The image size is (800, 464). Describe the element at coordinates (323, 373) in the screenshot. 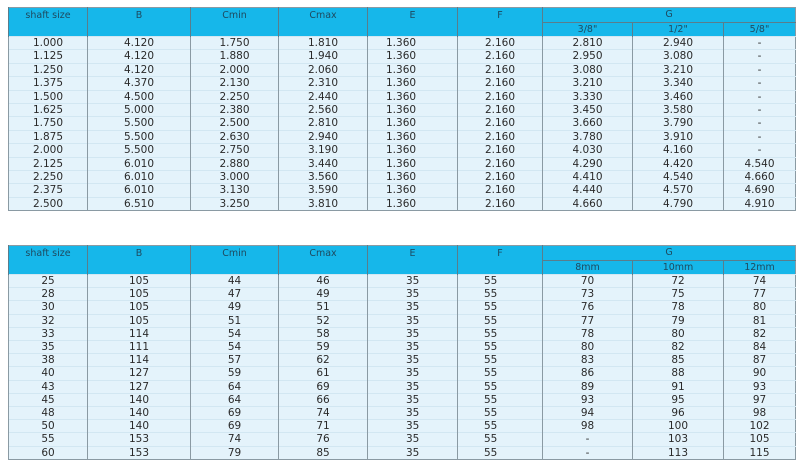

I see `cell-cmax: 61` at that location.